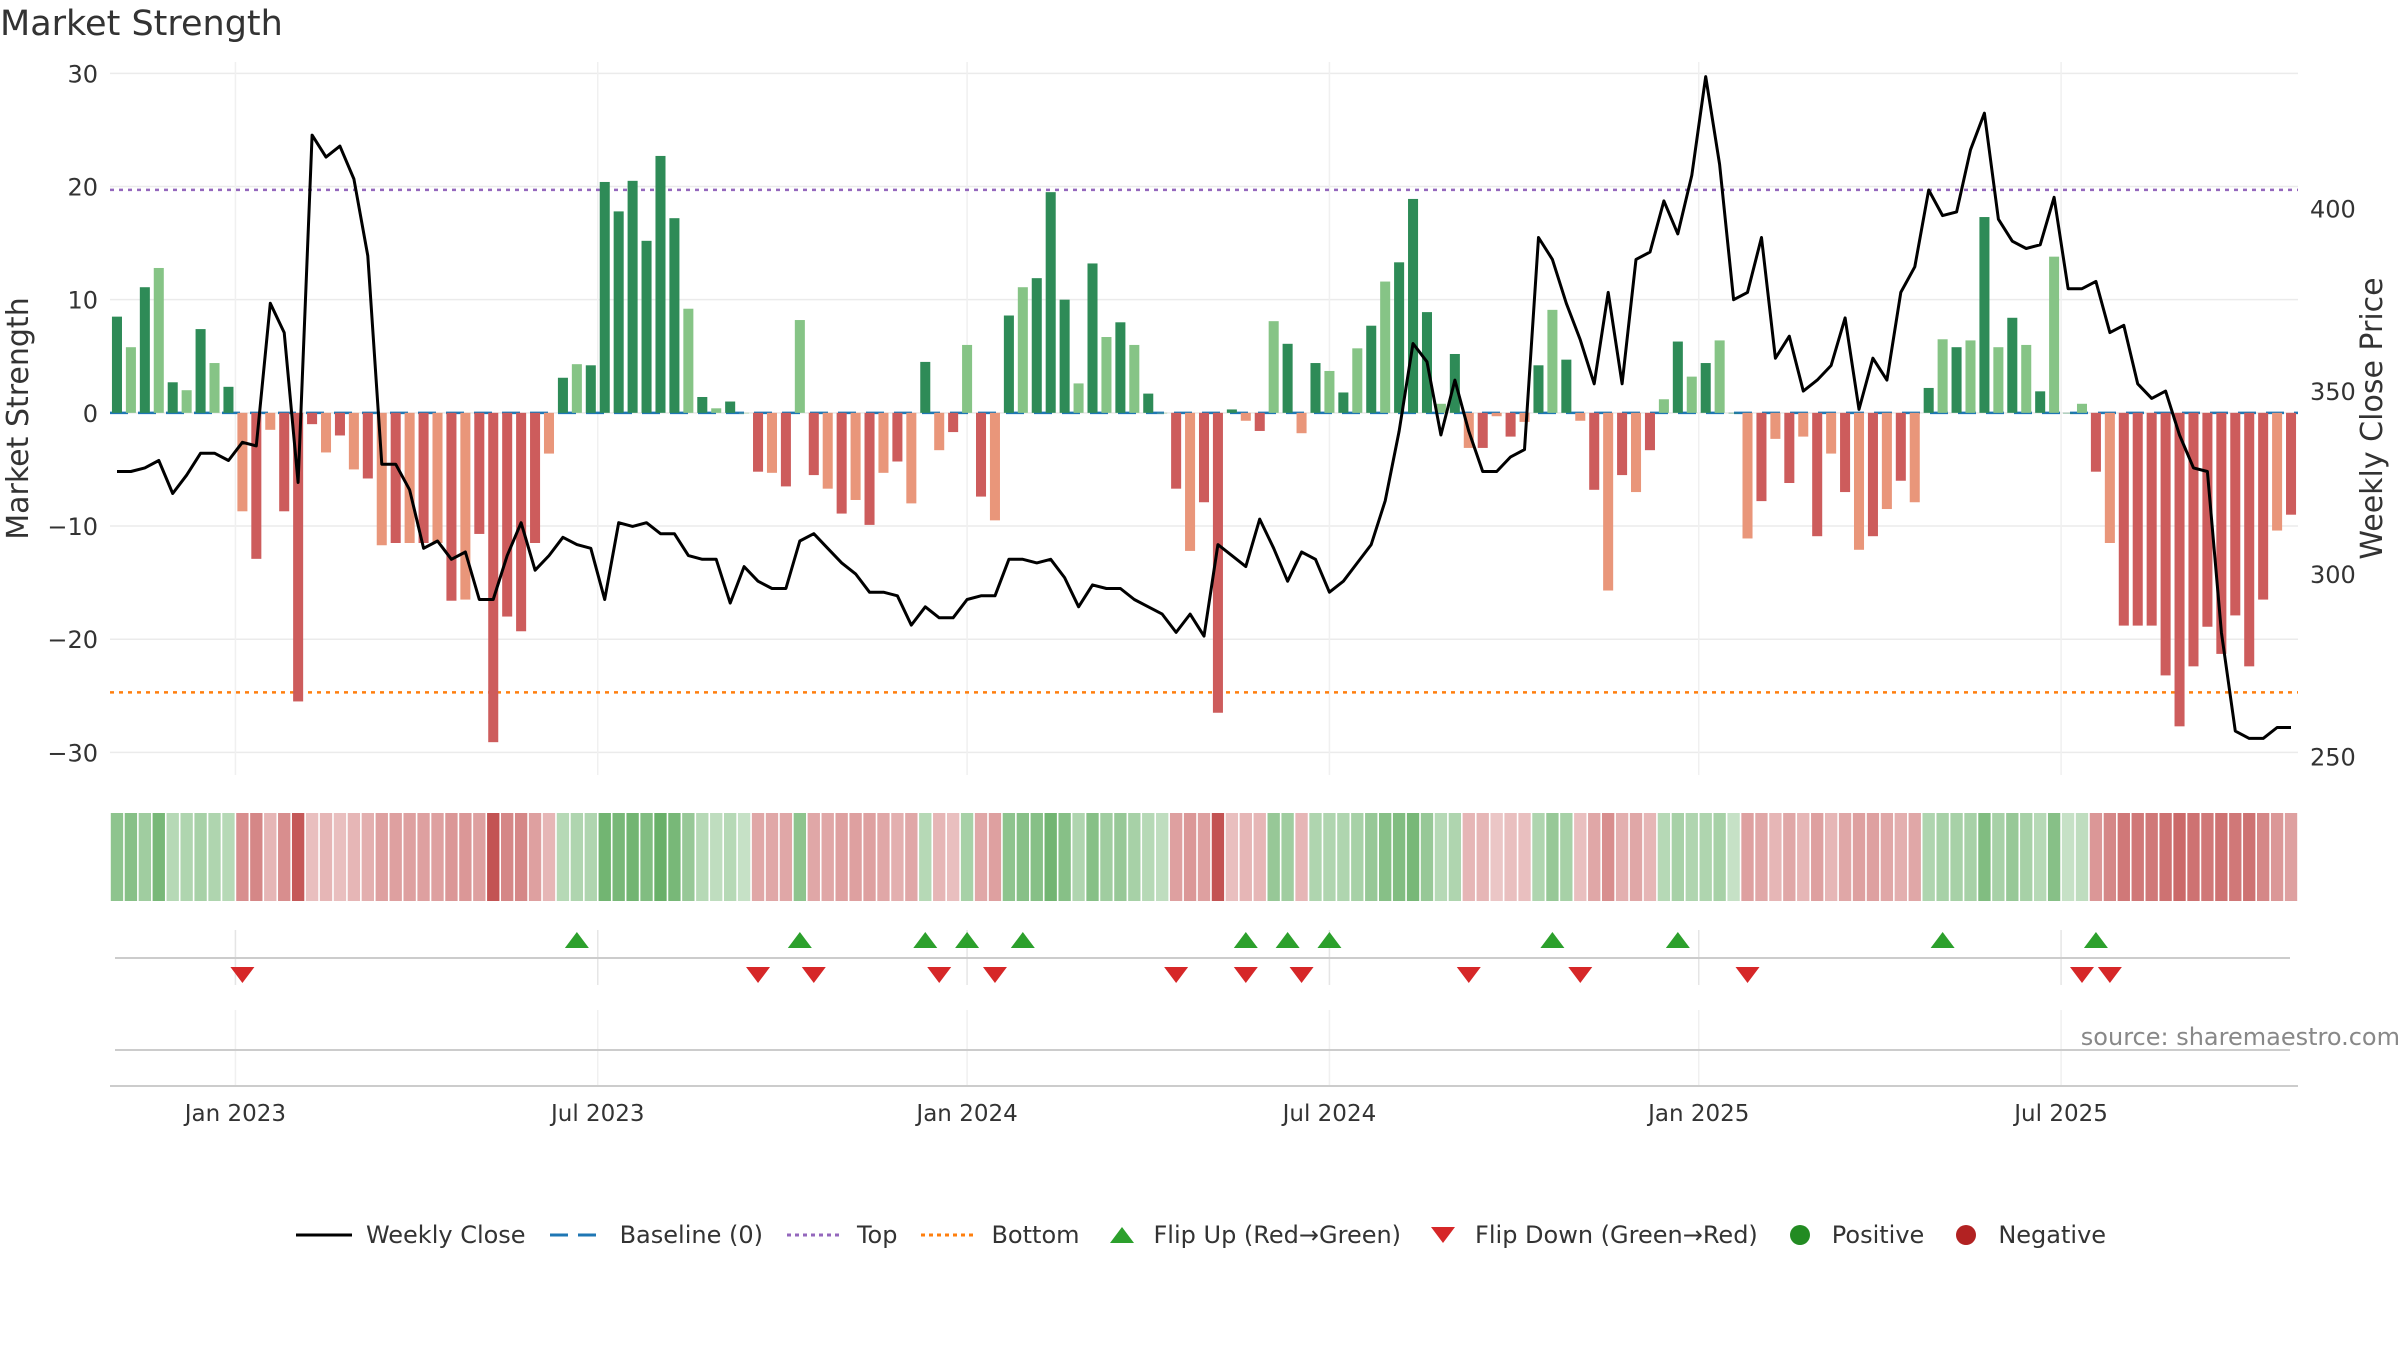  Describe the element at coordinates (1329, 1114) in the screenshot. I see `x-tick-label: Jul 2024` at that location.